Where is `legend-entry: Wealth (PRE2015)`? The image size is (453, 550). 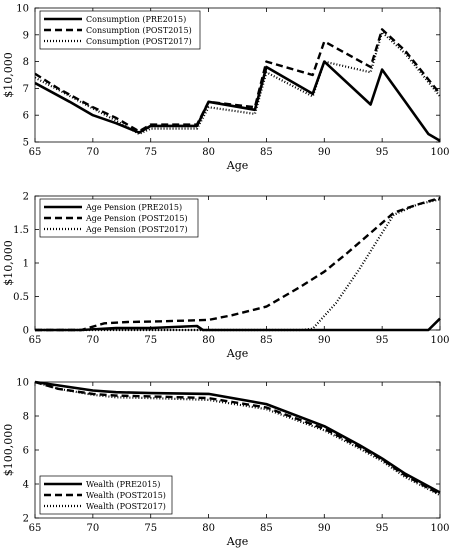 legend-entry: Wealth (PRE2015) is located at coordinates (123, 484).